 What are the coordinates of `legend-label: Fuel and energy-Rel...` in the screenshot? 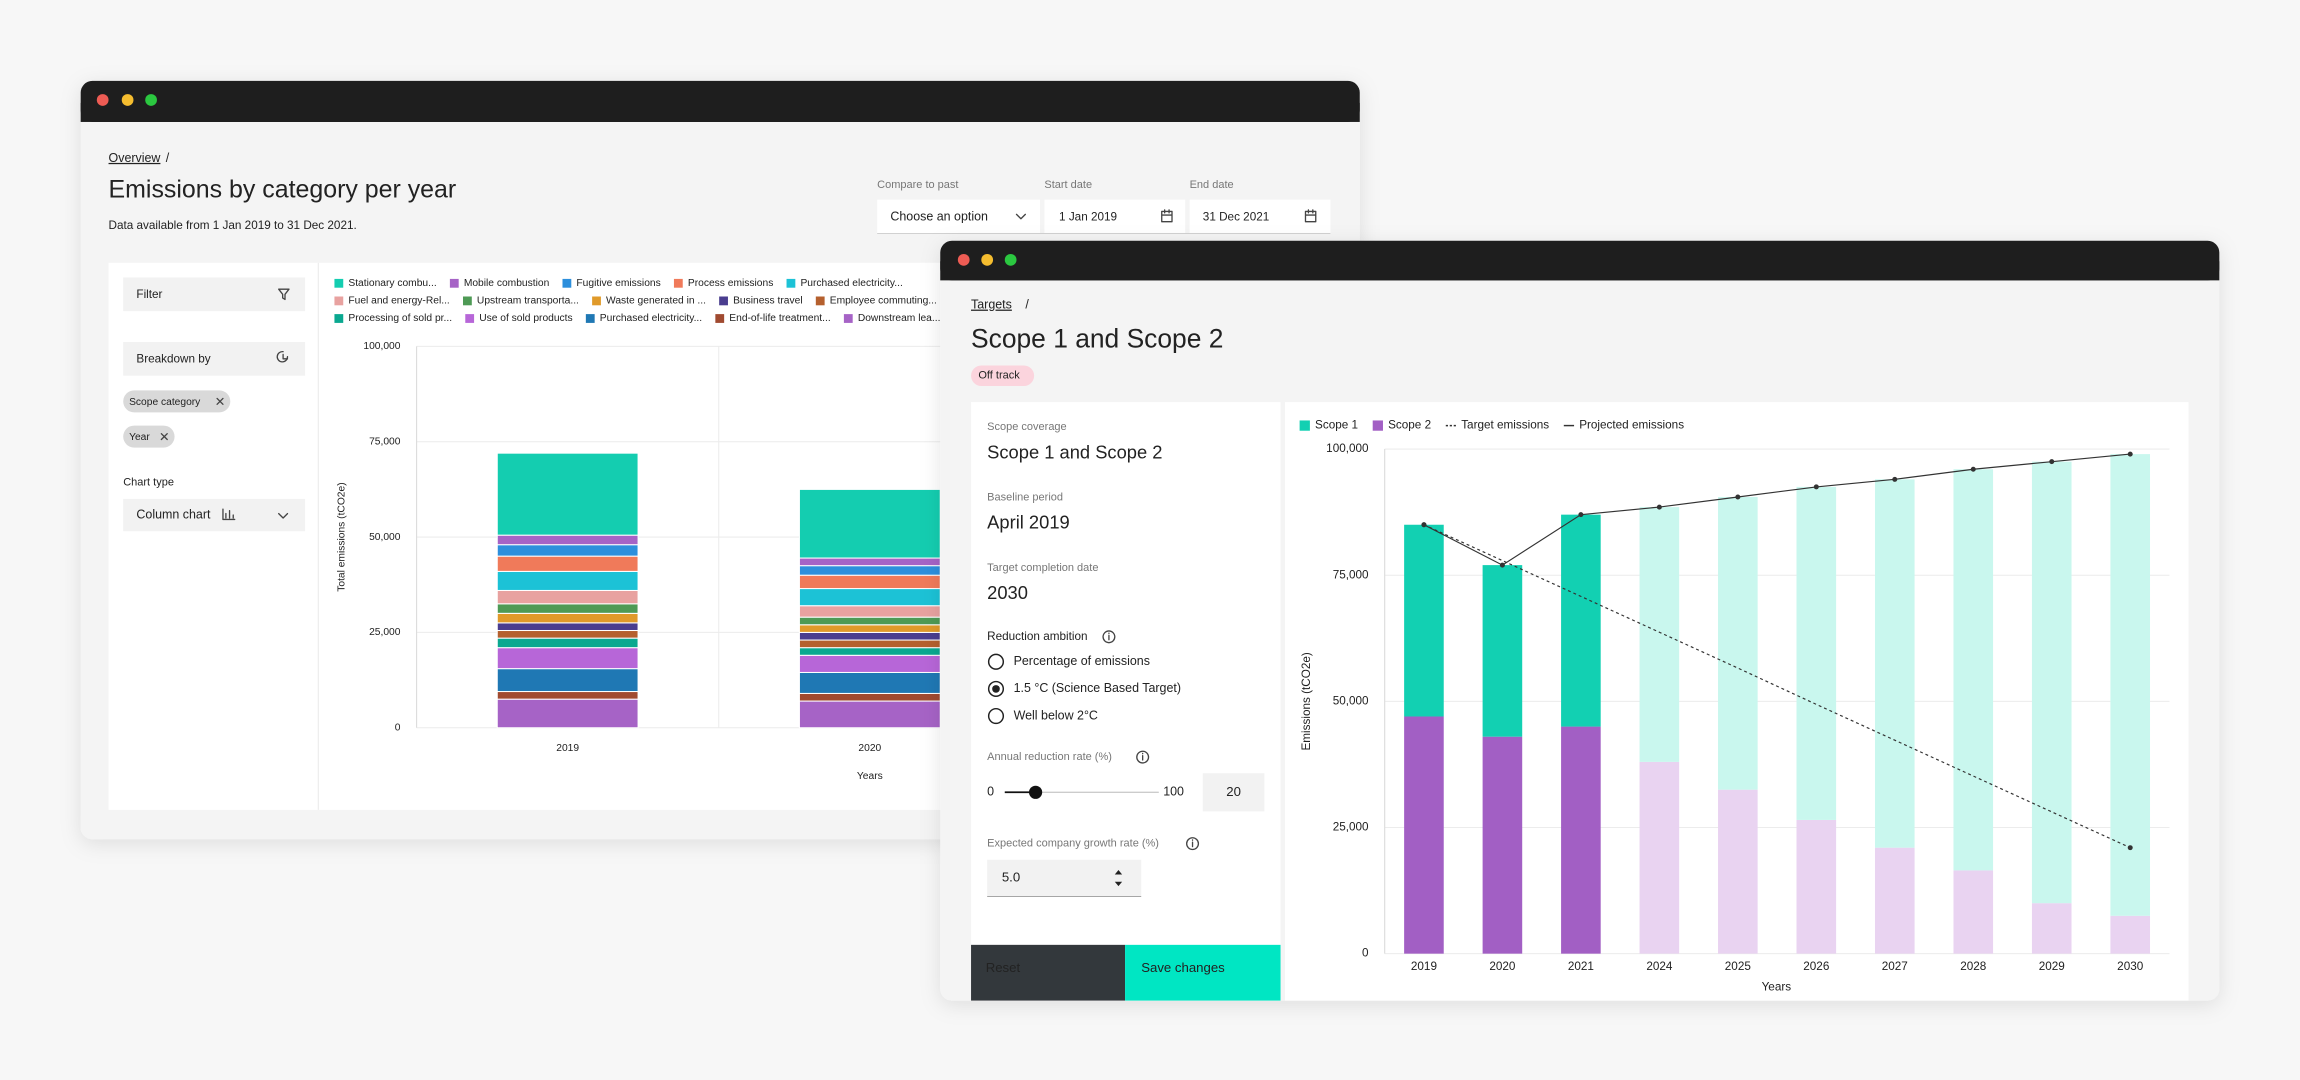 It's located at (398, 301).